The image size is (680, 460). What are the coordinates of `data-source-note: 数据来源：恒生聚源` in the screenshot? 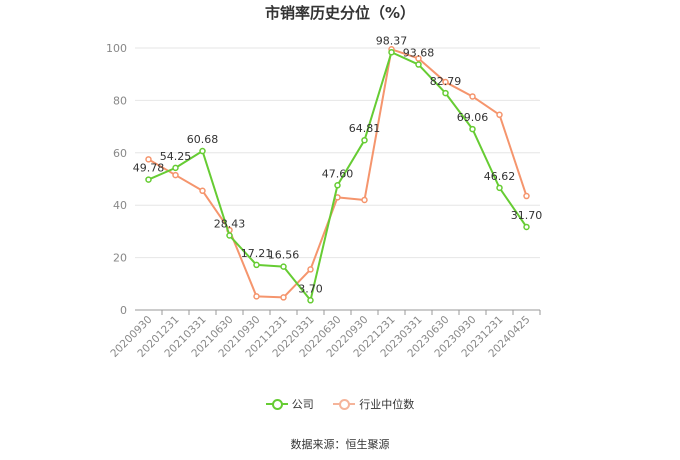 It's located at (340, 444).